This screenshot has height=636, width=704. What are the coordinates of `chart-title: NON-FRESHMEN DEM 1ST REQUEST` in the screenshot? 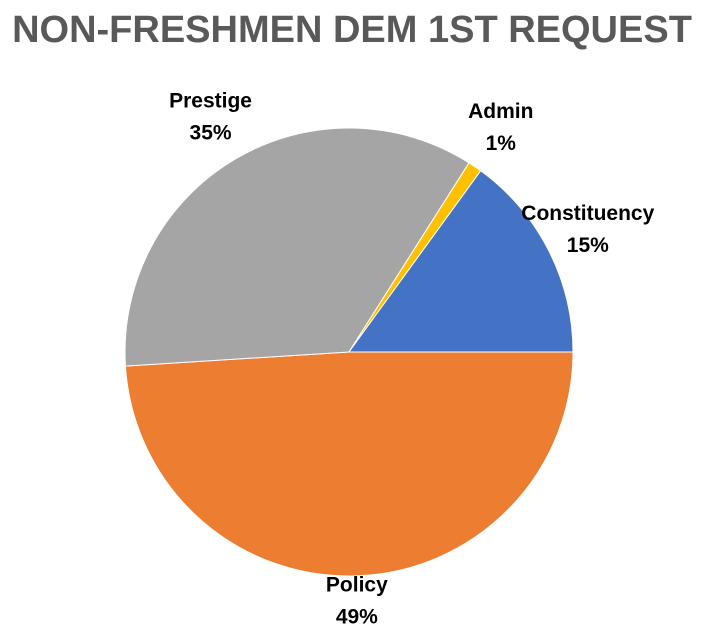 It's located at (352, 30).